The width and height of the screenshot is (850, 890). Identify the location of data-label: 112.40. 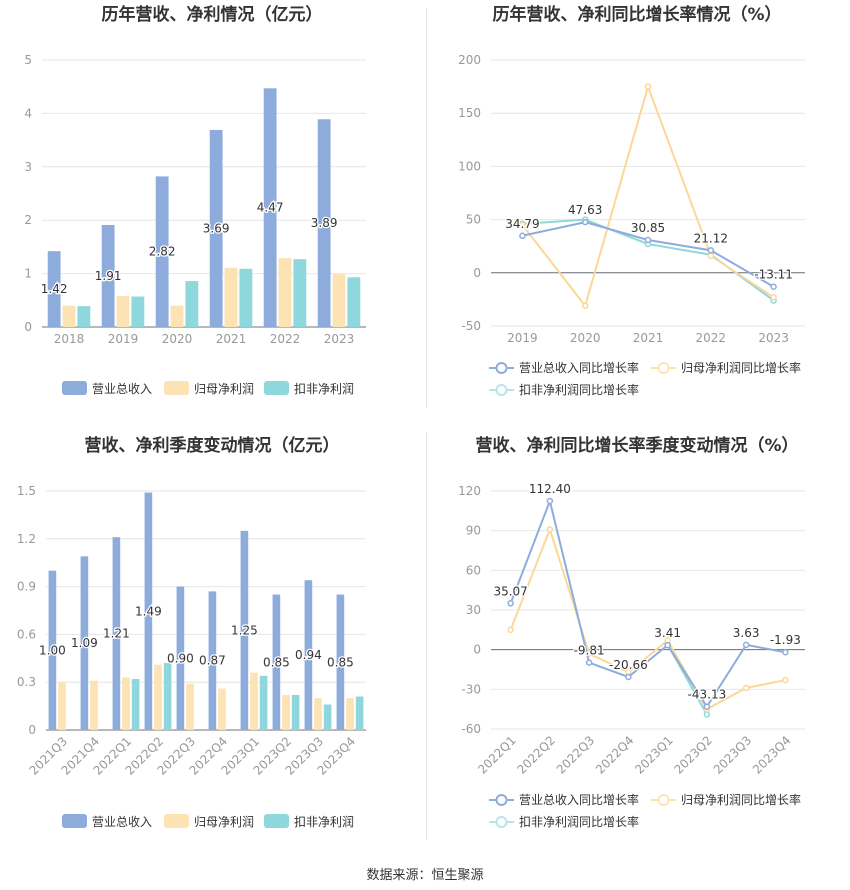
(550, 489).